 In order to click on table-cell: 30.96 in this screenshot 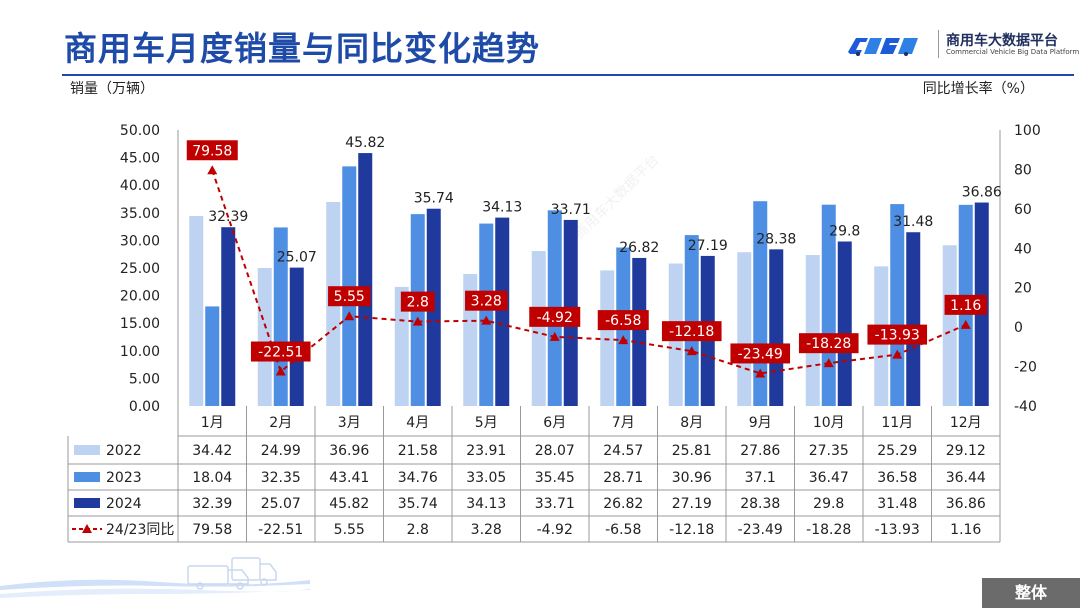, I will do `click(692, 478)`.